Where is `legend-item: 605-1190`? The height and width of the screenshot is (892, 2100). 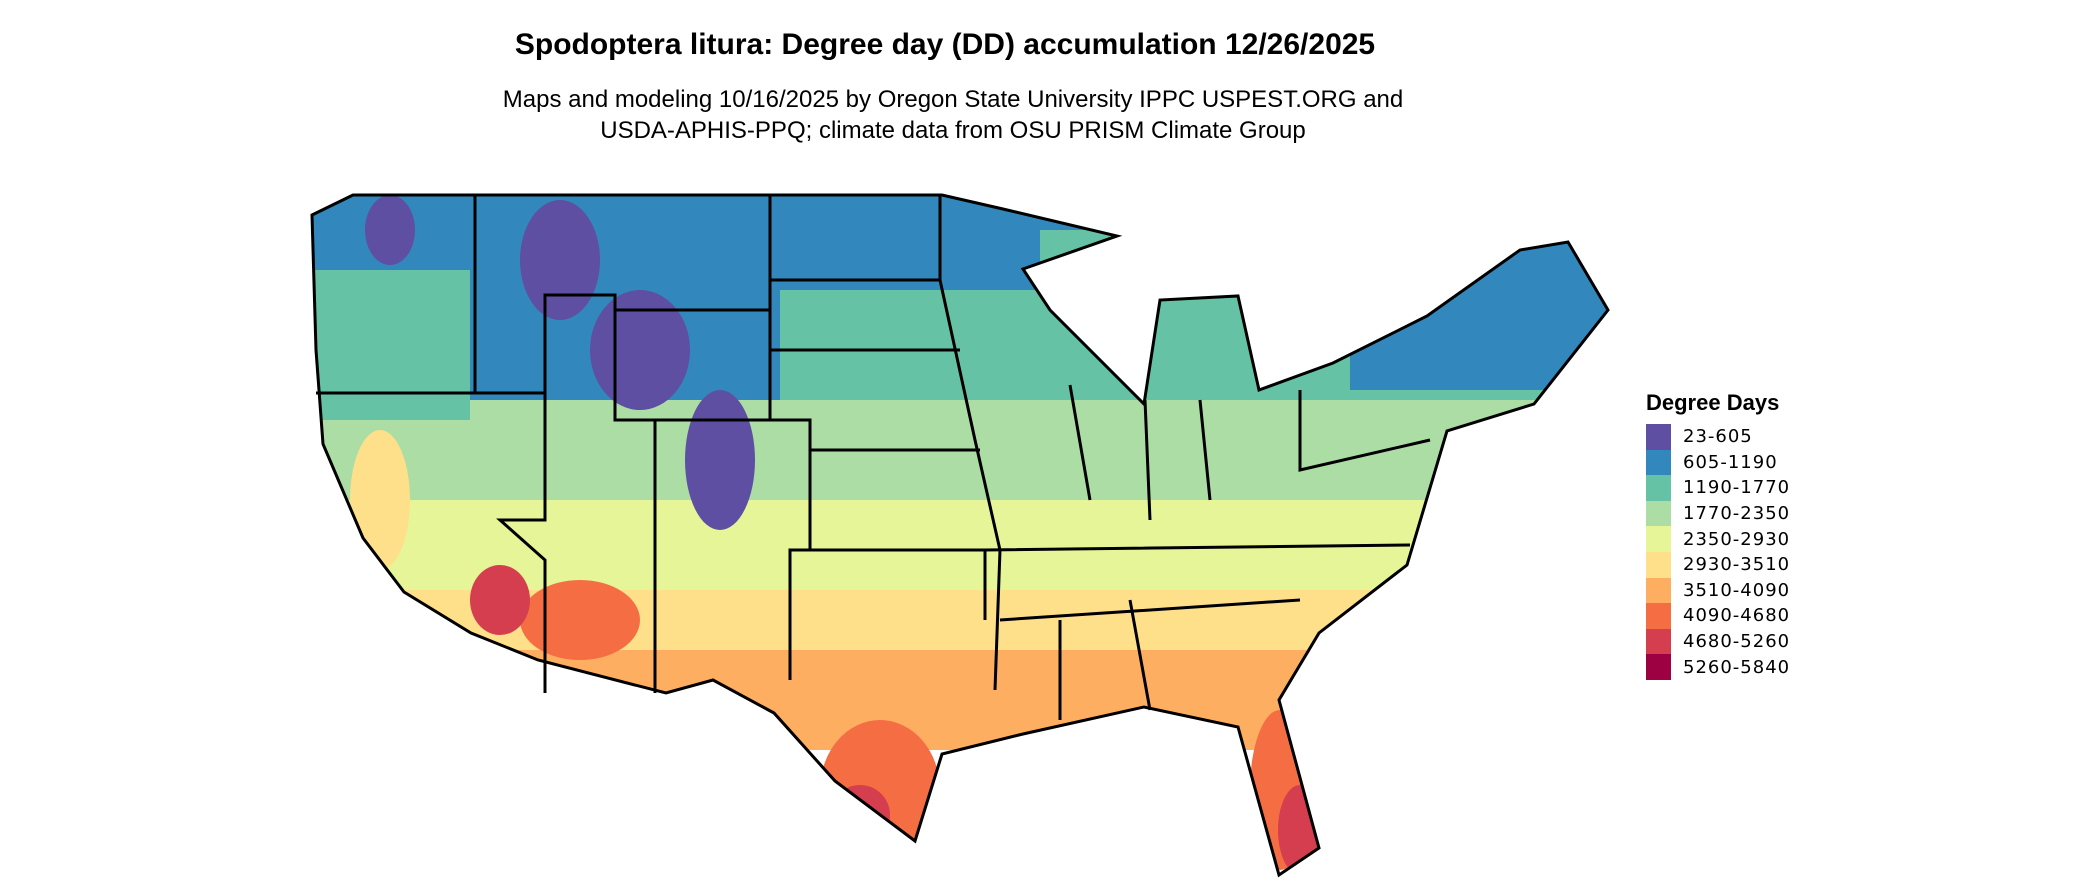
legend-item: 605-1190 is located at coordinates (1718, 462).